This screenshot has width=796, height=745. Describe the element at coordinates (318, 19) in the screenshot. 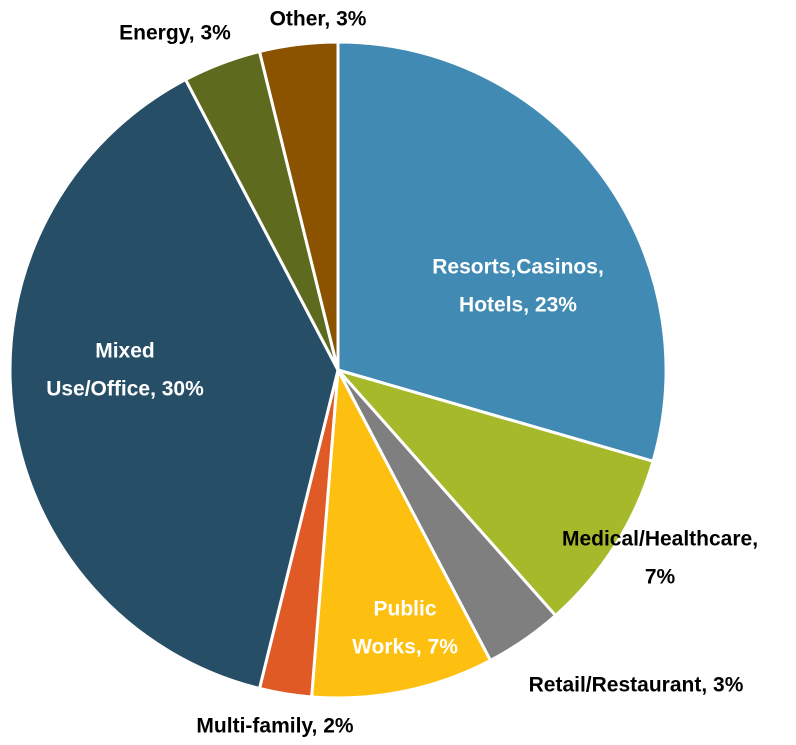

I see `data-label: Other, 3%` at that location.